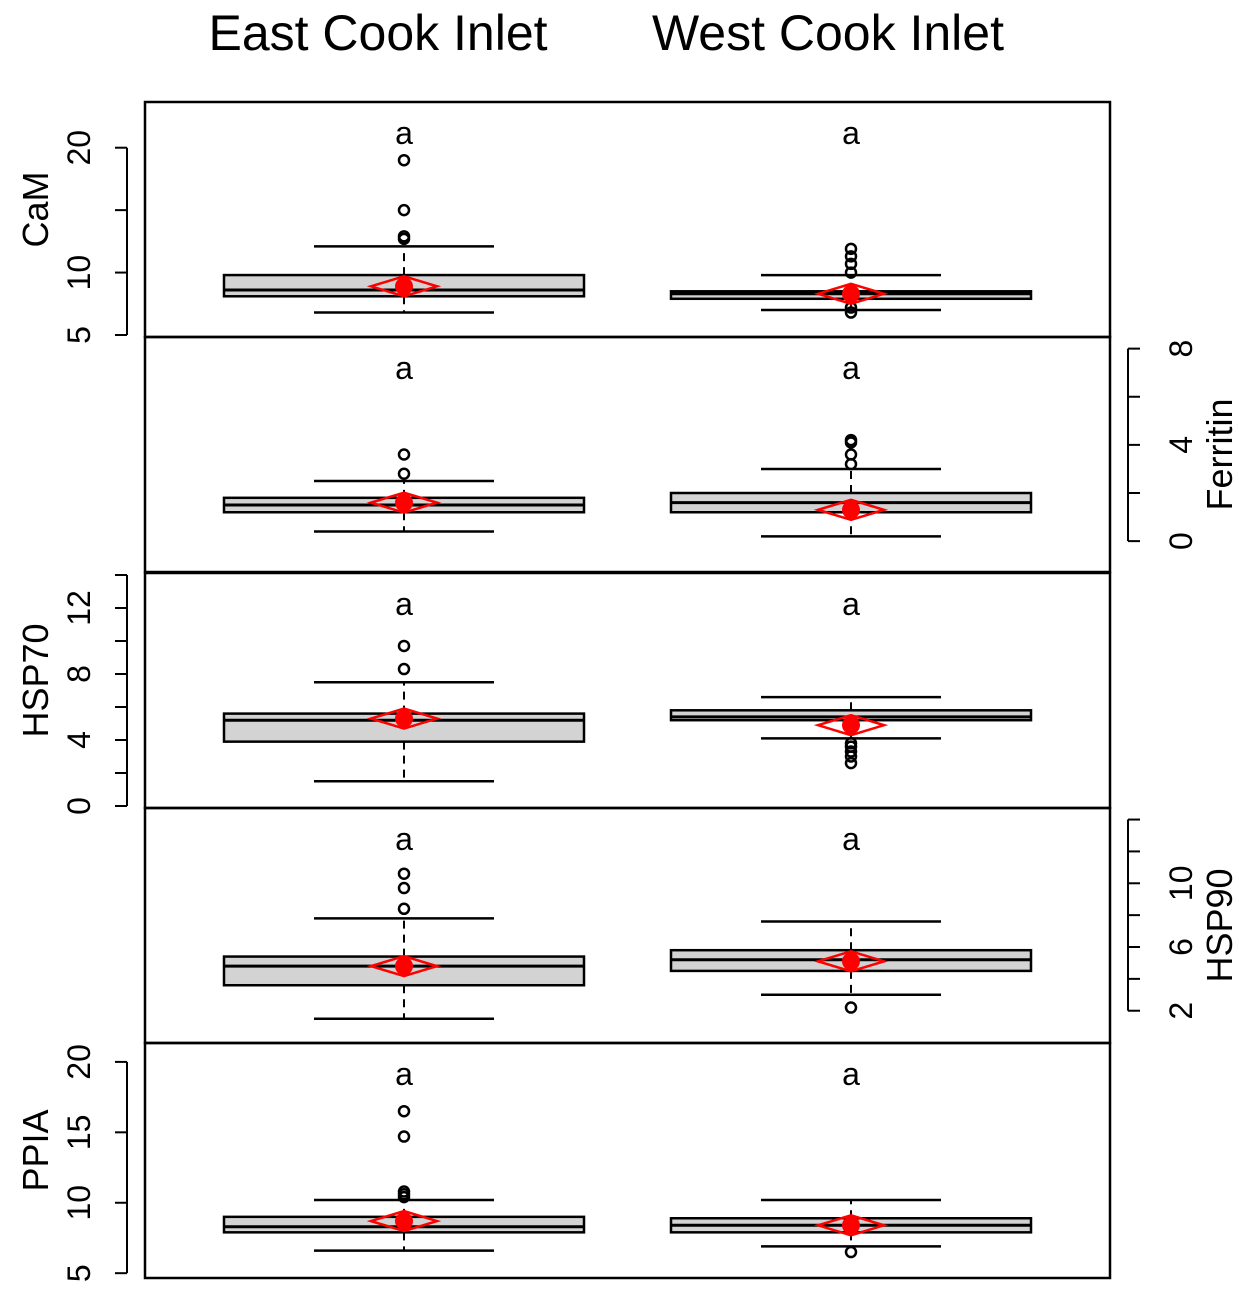 This screenshot has height=1299, width=1239. What do you see at coordinates (35, 1150) in the screenshot?
I see `y-axis-label: PPIA` at bounding box center [35, 1150].